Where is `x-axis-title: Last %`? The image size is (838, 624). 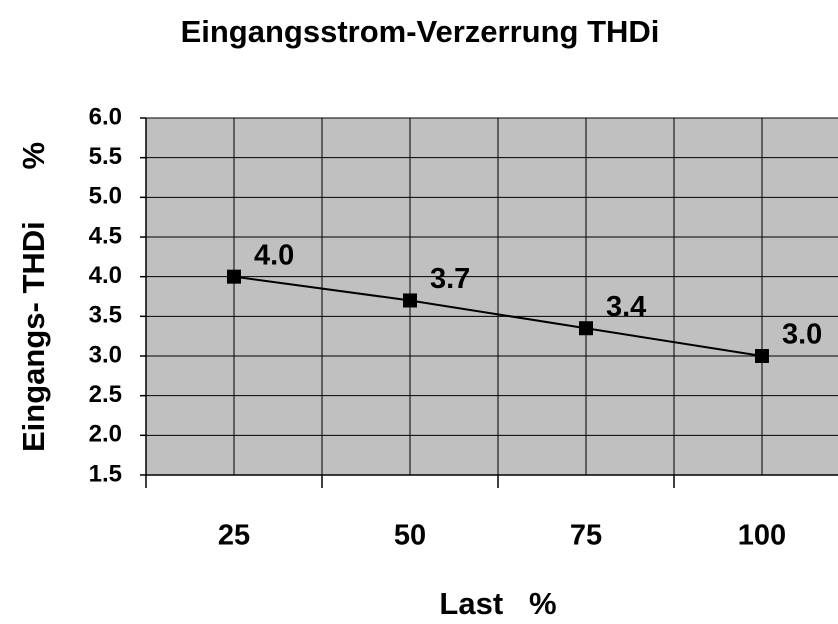 x-axis-title: Last % is located at coordinates (497, 603).